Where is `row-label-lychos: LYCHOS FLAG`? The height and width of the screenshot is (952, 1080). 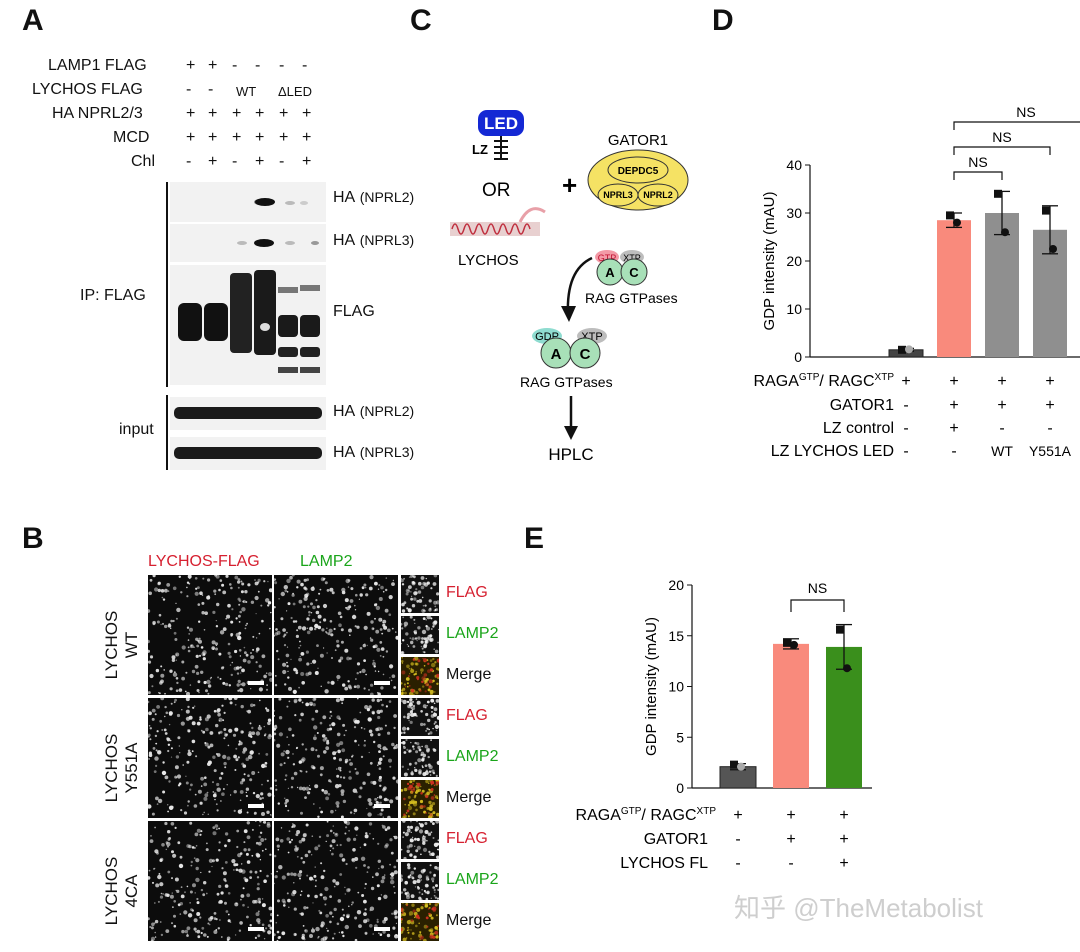
row-label-lychos: LYCHOS FLAG is located at coordinates (87, 89).